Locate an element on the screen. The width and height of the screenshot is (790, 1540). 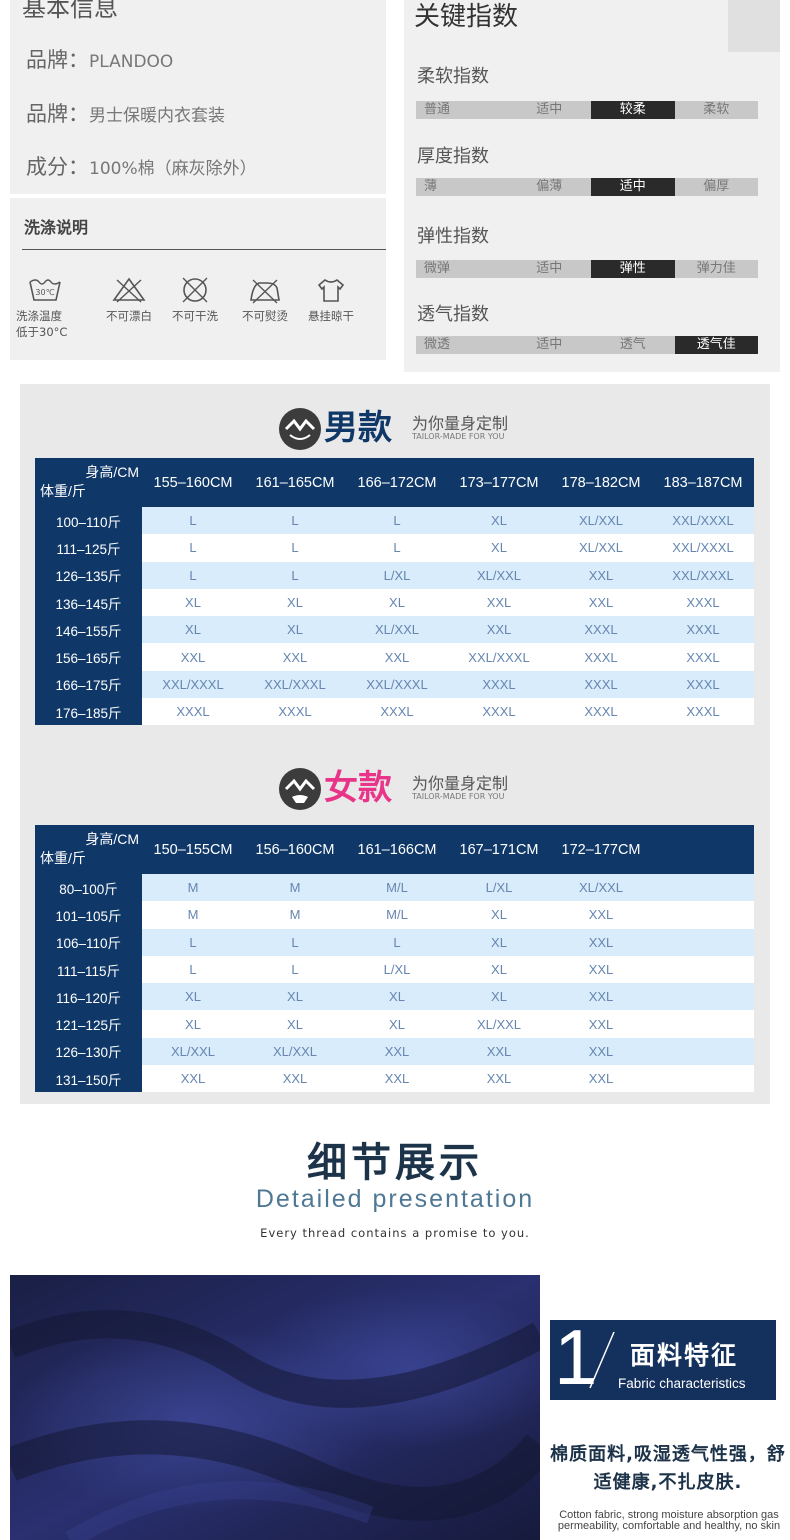
wash-instructions-panel: 洗涤说明 30℃ 洗涤温度 低于30°C 不可漂白 不可干洗 不可熨烫 is located at coordinates (198, 279).